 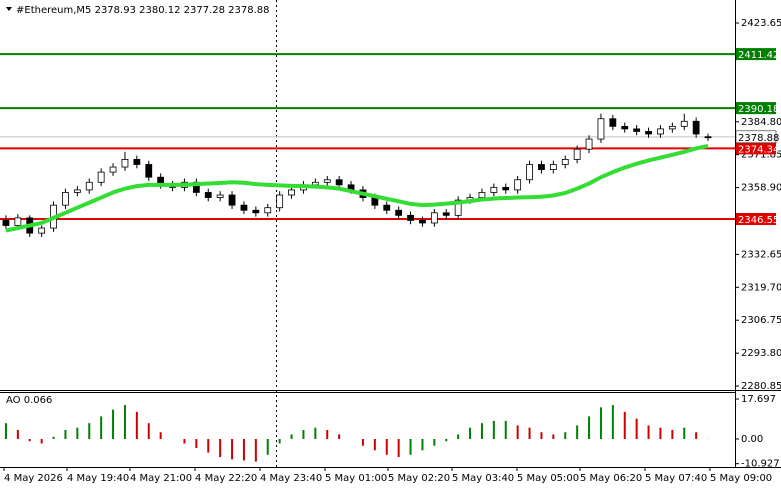 I want to click on y-tick-label: 2384.80, so click(x=761, y=122).